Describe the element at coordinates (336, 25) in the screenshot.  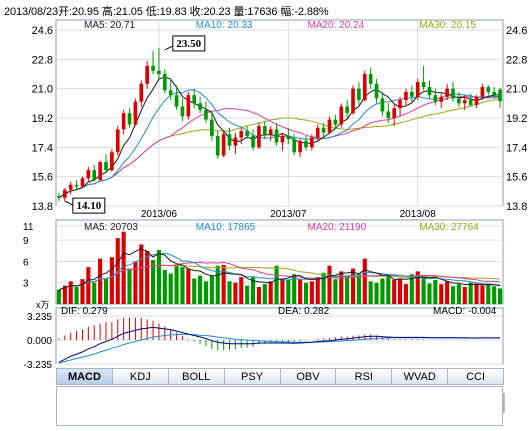
I see `price-legend-ma20: MA20: 20.24` at that location.